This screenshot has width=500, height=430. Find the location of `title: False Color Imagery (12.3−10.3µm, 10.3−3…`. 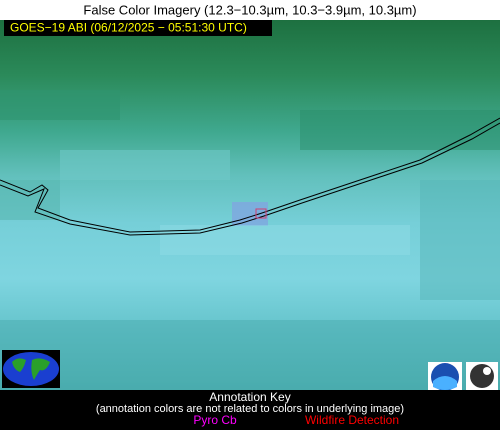

title: False Color Imagery (12.3−10.3µm, 10.3−3… is located at coordinates (249, 9).